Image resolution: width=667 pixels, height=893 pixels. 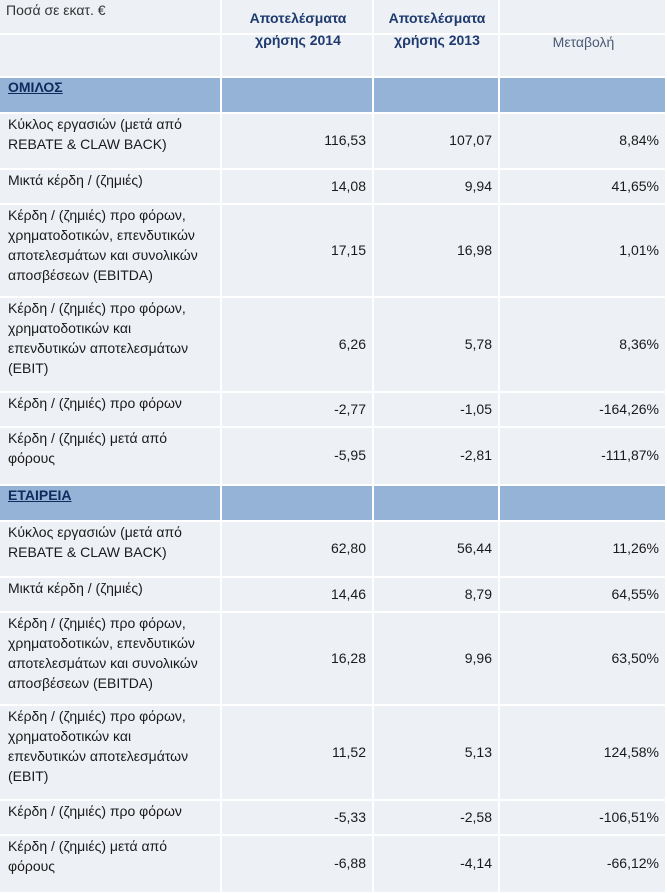 What do you see at coordinates (639, 249) in the screenshot?
I see `row-value: 1,01%` at bounding box center [639, 249].